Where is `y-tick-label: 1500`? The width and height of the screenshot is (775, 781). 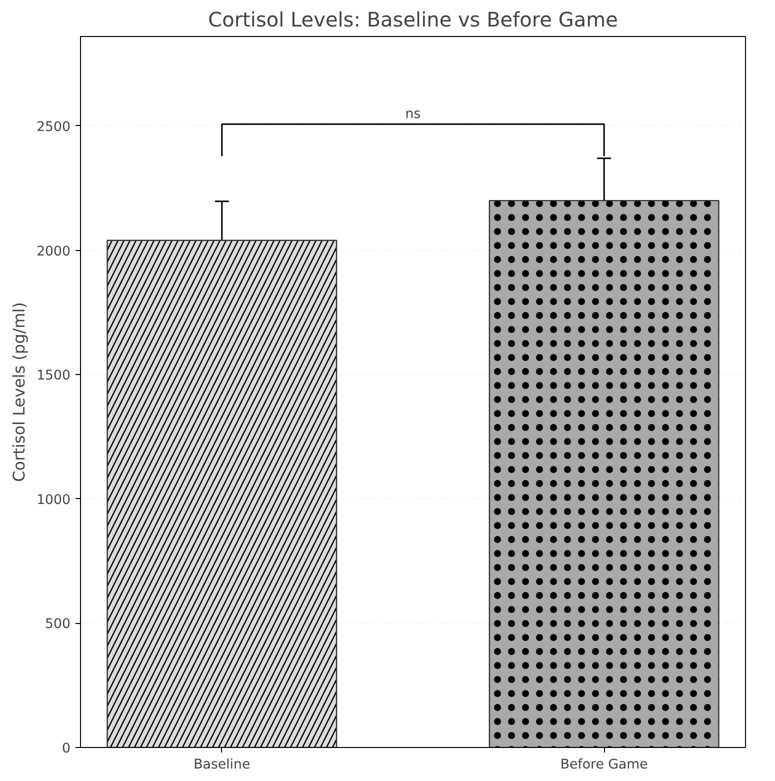
y-tick-label: 1500 is located at coordinates (53, 376).